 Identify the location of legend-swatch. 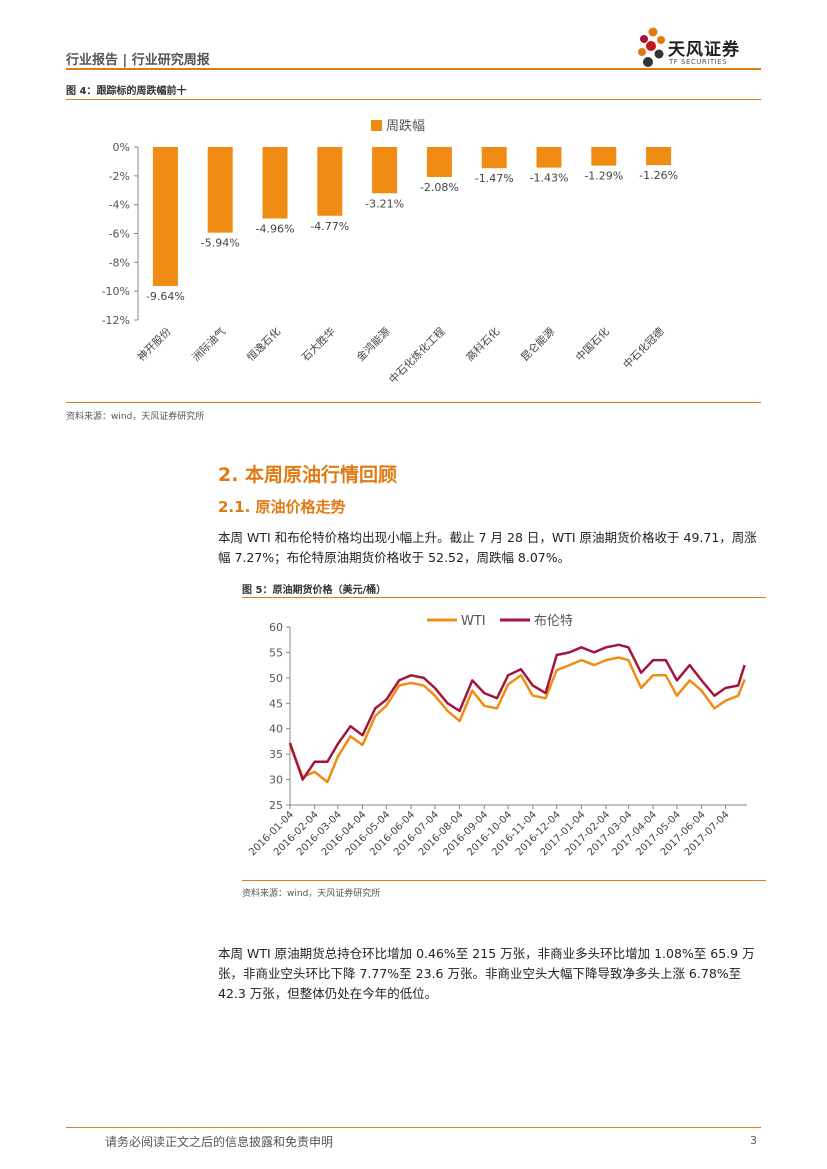
(376, 125).